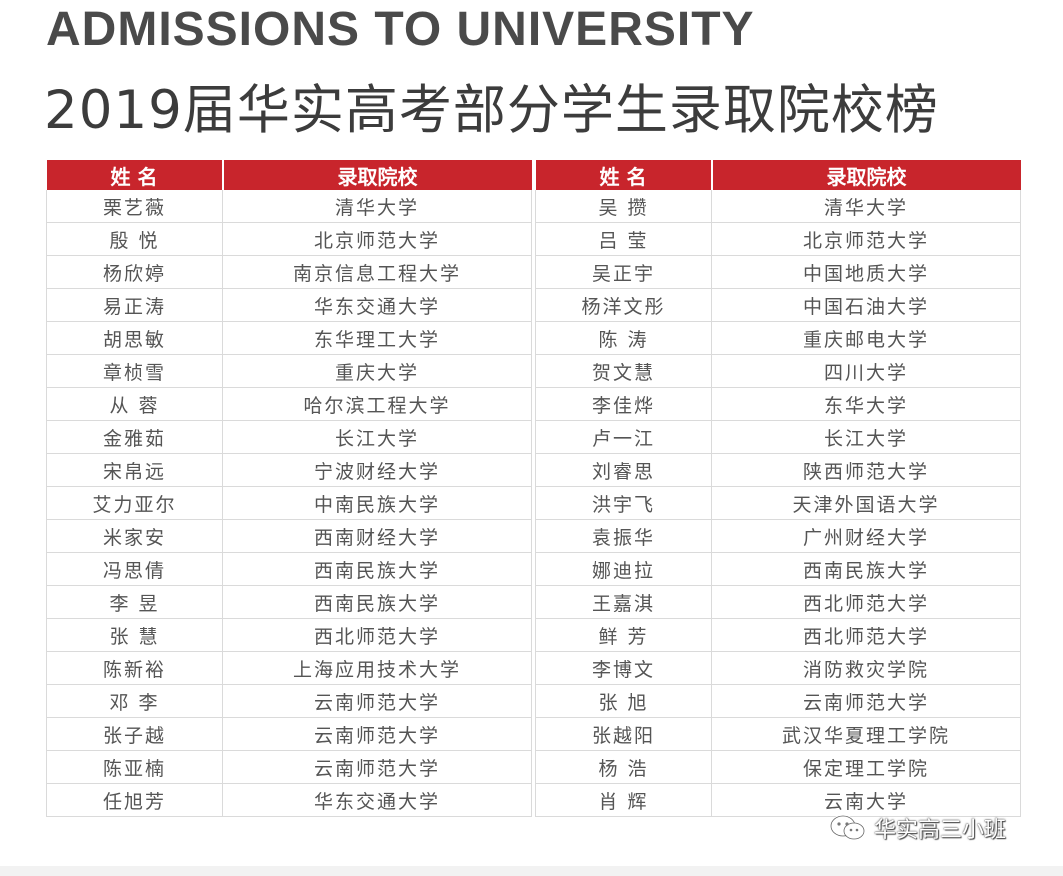  What do you see at coordinates (377, 338) in the screenshot?
I see `admitted-school: 东华理工大学` at bounding box center [377, 338].